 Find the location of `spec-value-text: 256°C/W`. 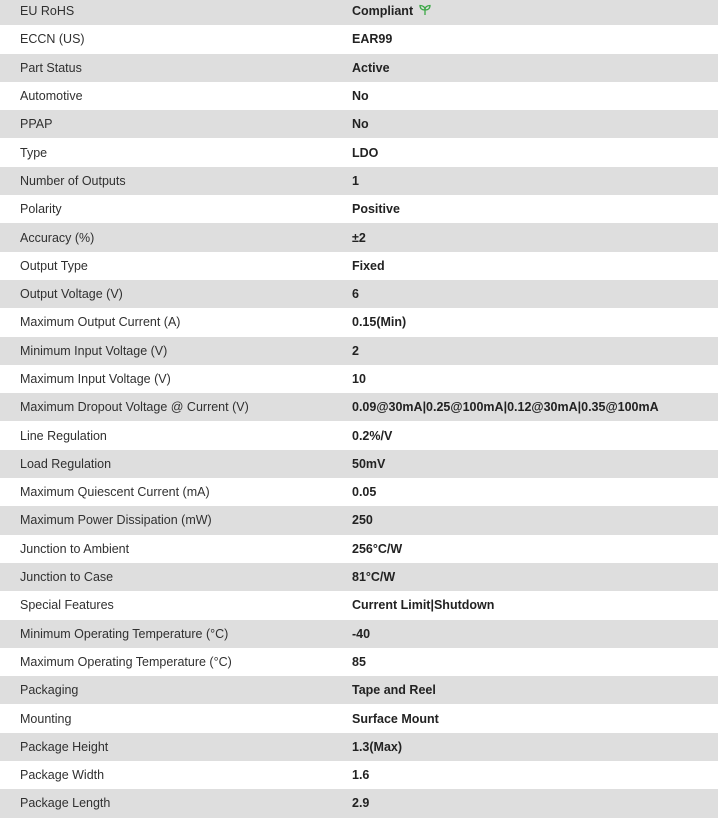

spec-value-text: 256°C/W is located at coordinates (377, 548).